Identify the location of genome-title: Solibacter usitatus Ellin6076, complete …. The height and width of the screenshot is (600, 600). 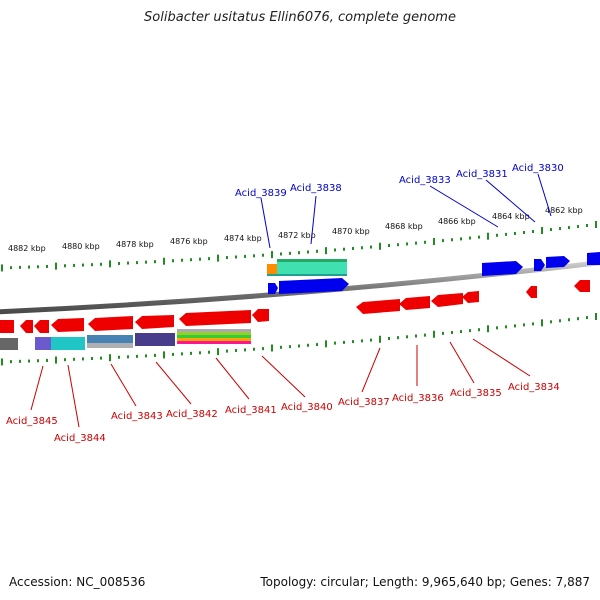
(300, 17).